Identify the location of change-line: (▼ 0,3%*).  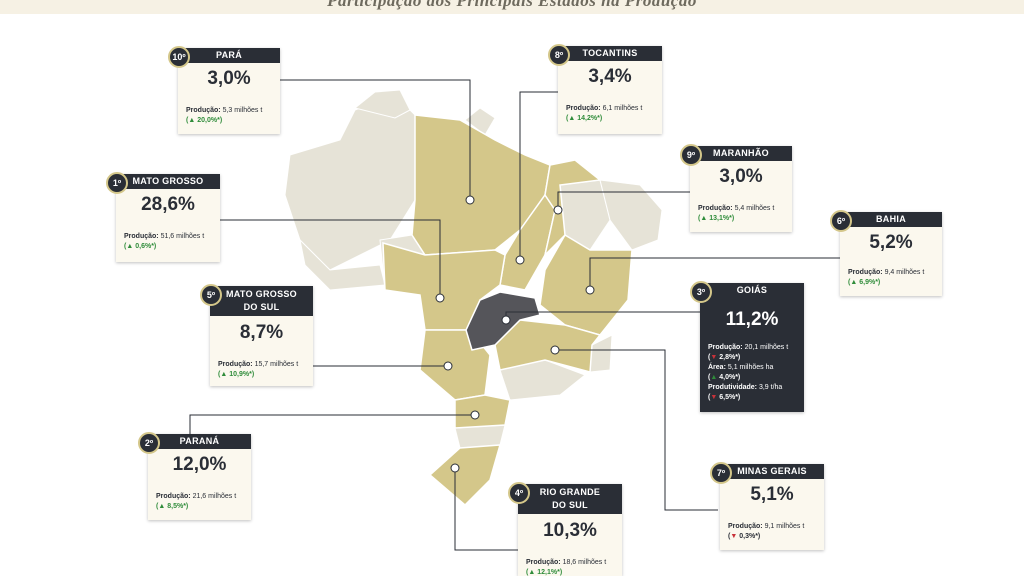
(744, 536).